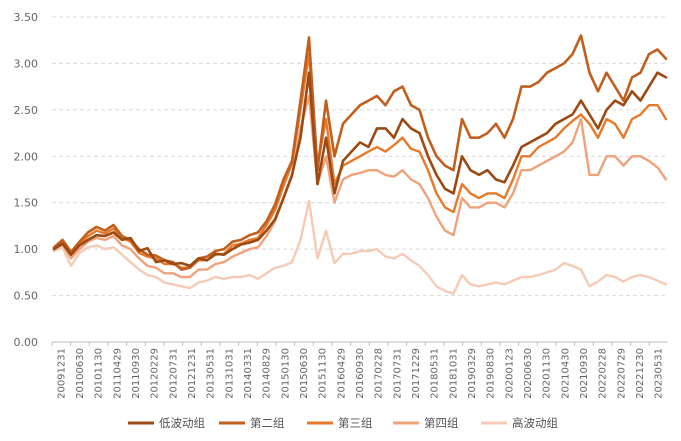 The height and width of the screenshot is (441, 681). Describe the element at coordinates (659, 373) in the screenshot. I see `x-tick-label: 20230531` at that location.